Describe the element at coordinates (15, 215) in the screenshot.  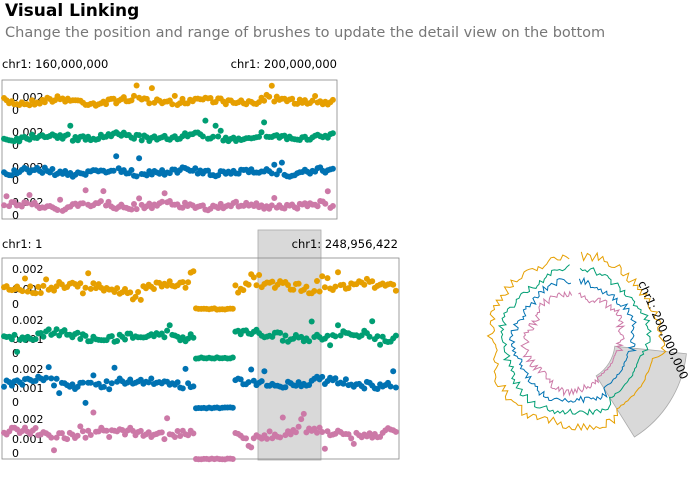
I see `detail-row-3-tick-zero: 0` at that location.